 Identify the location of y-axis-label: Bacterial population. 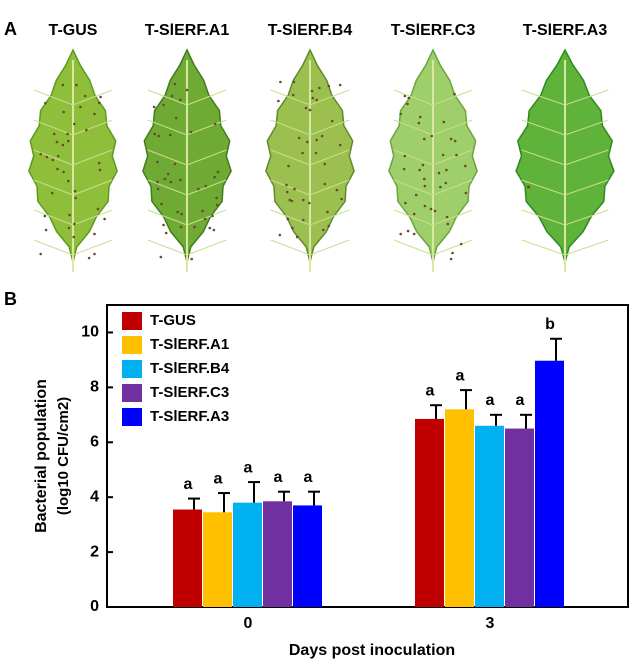
(41, 456).